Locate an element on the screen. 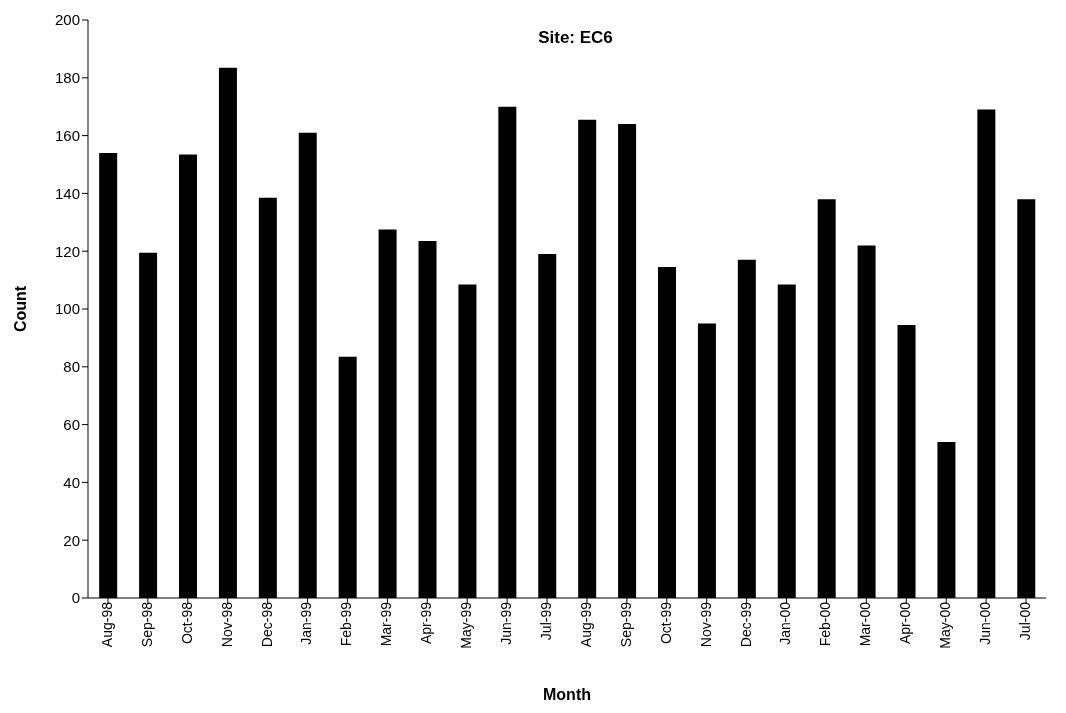  x-tick-label: Jan-00 is located at coordinates (785, 623).